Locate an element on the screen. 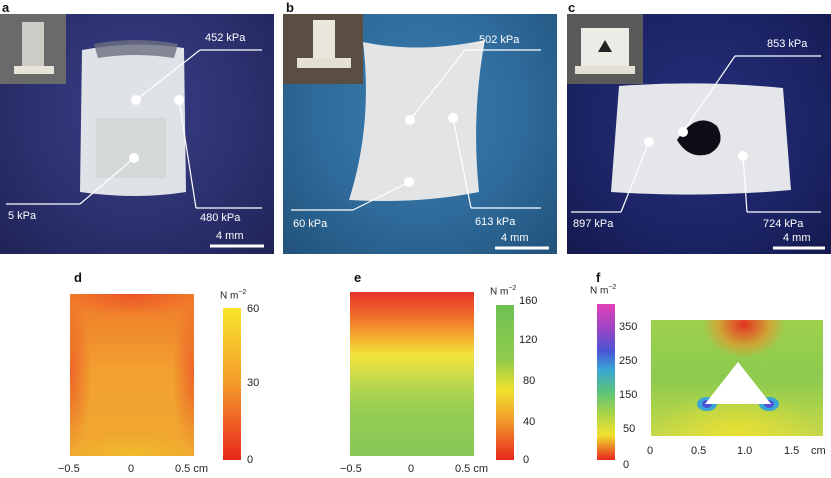 The width and height of the screenshot is (831, 478). panel-f-cbar-tick: 0 is located at coordinates (626, 465).